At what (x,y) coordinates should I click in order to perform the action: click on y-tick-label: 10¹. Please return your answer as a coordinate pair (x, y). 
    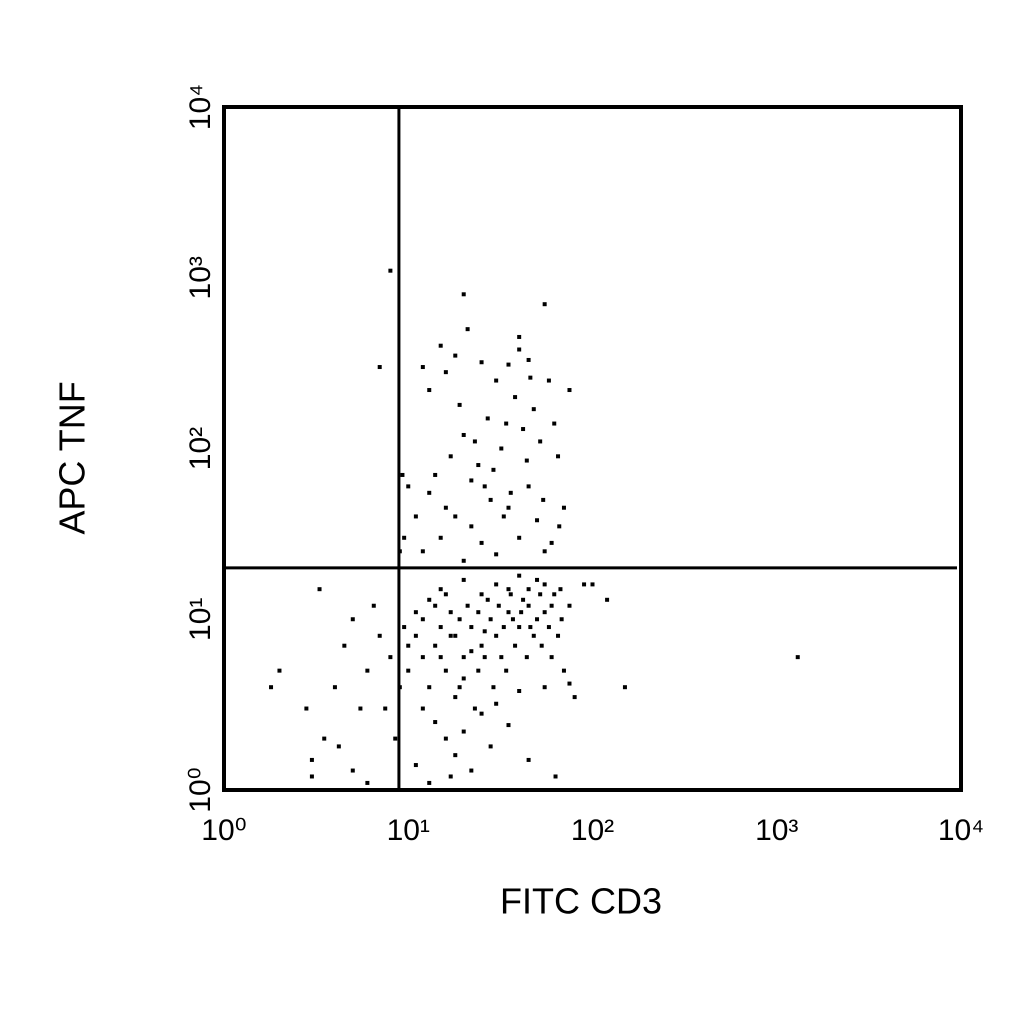
    Looking at the image, I should click on (200, 619).